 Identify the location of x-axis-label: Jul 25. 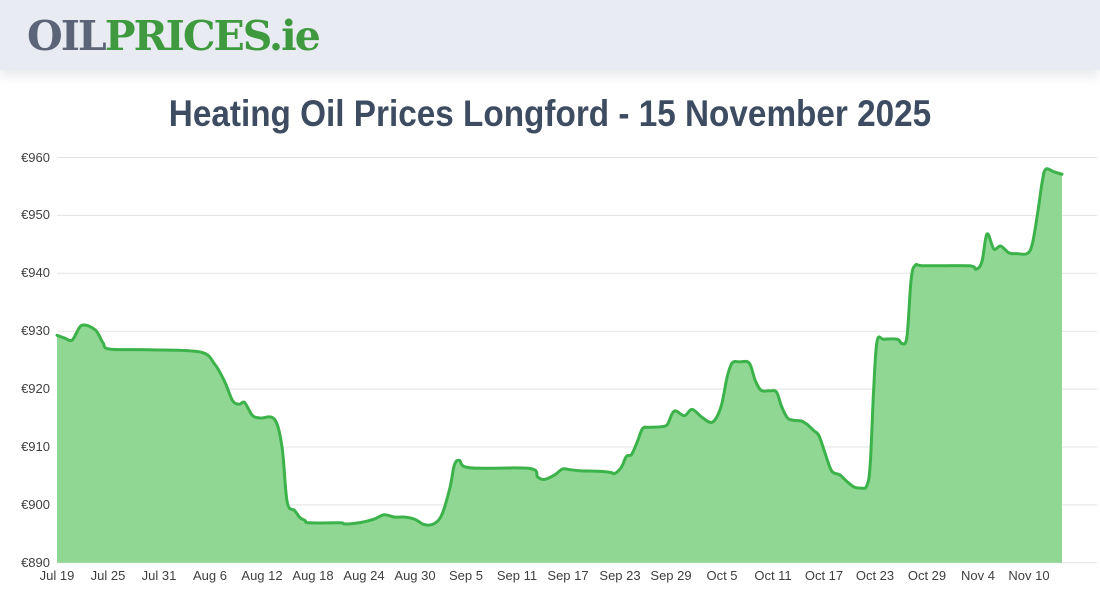
(108, 575).